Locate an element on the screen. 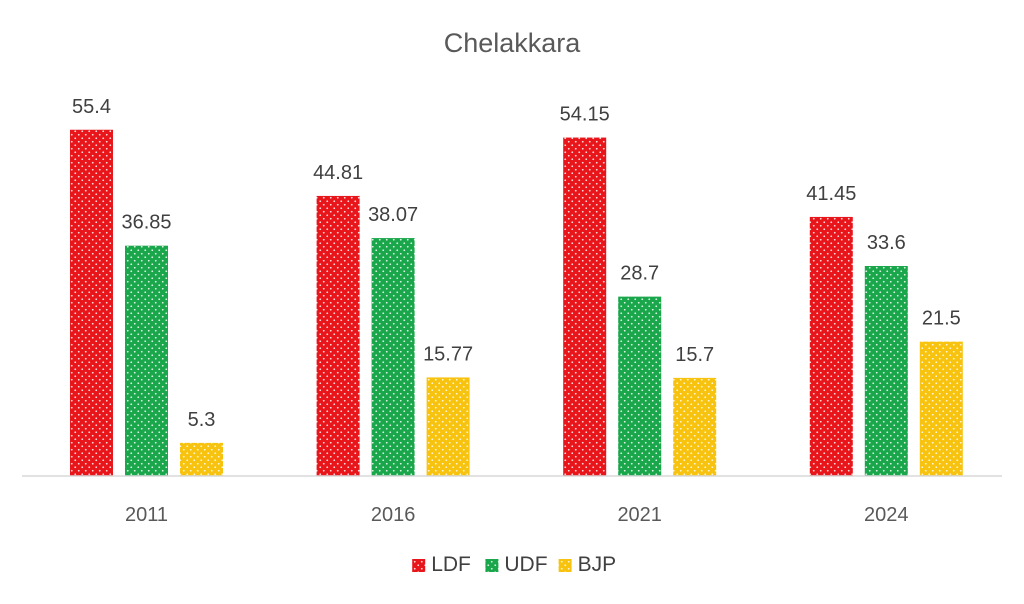 This screenshot has height=604, width=1024. bar-udf-2011 is located at coordinates (146, 360).